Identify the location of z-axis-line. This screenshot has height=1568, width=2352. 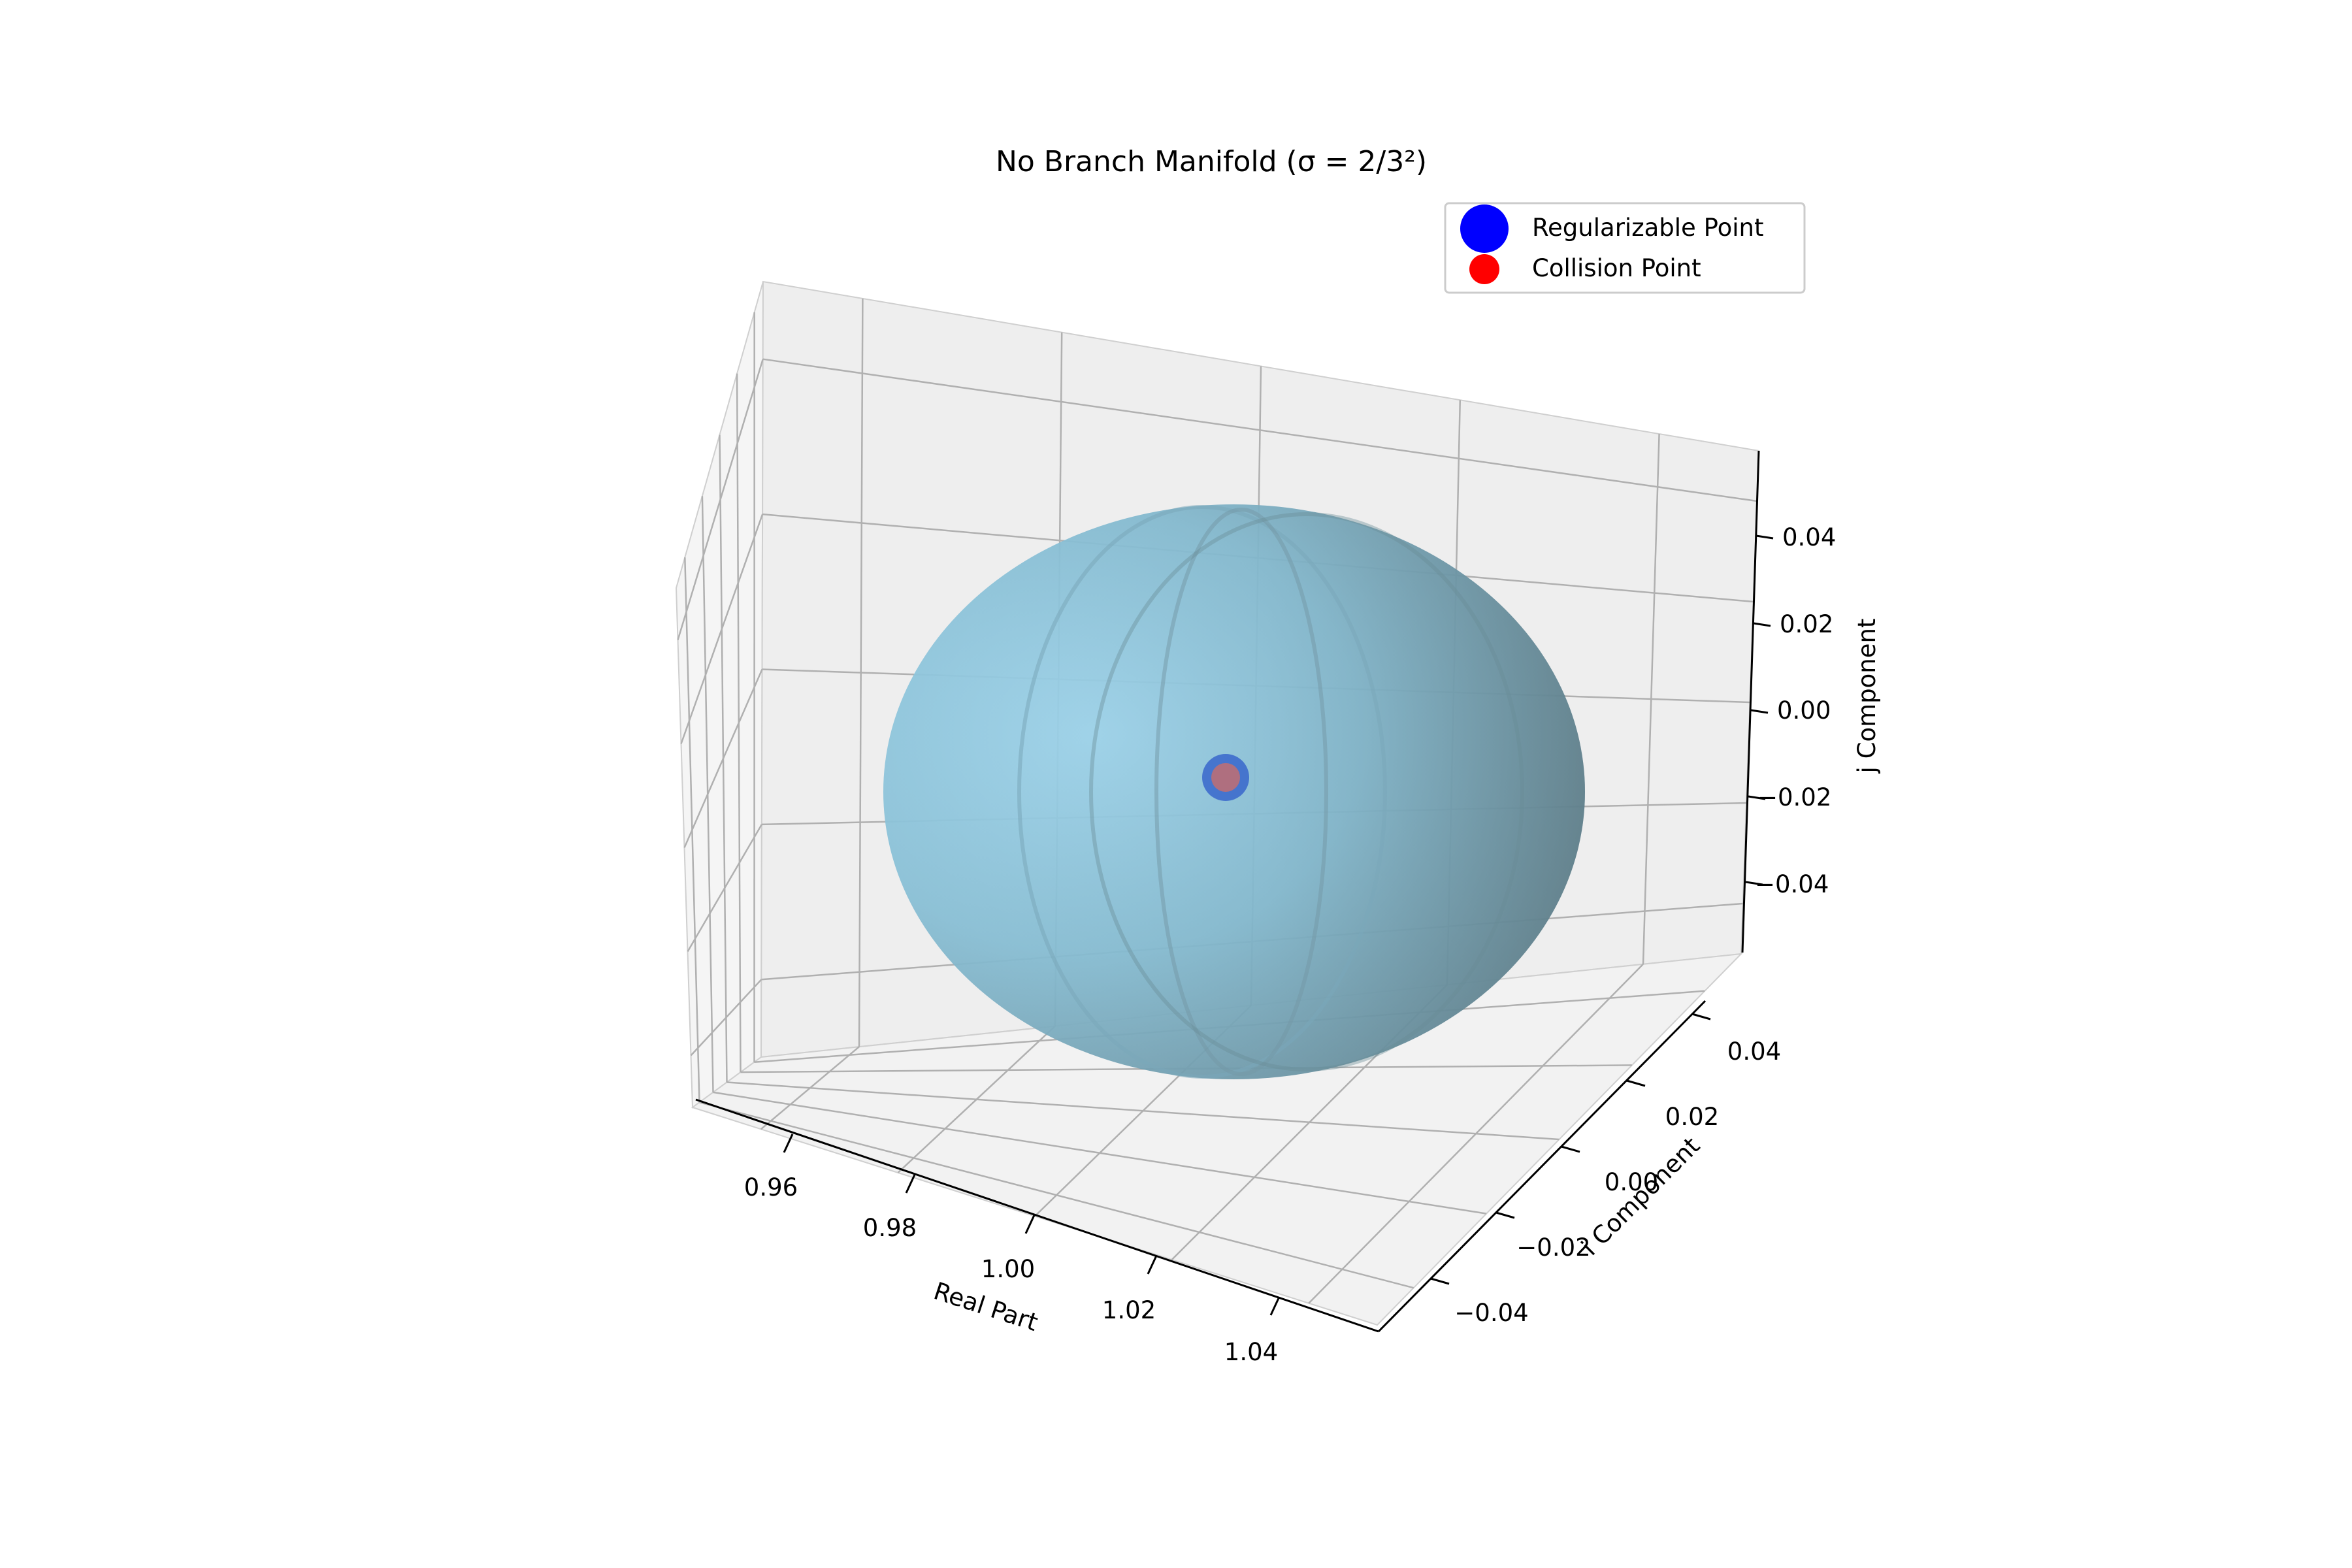
(1750, 701).